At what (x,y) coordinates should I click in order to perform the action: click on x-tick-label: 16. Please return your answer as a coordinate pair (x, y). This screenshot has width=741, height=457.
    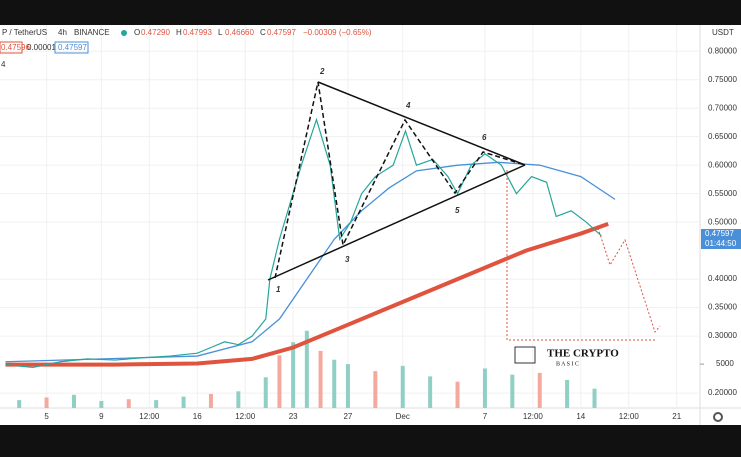
    Looking at the image, I should click on (197, 416).